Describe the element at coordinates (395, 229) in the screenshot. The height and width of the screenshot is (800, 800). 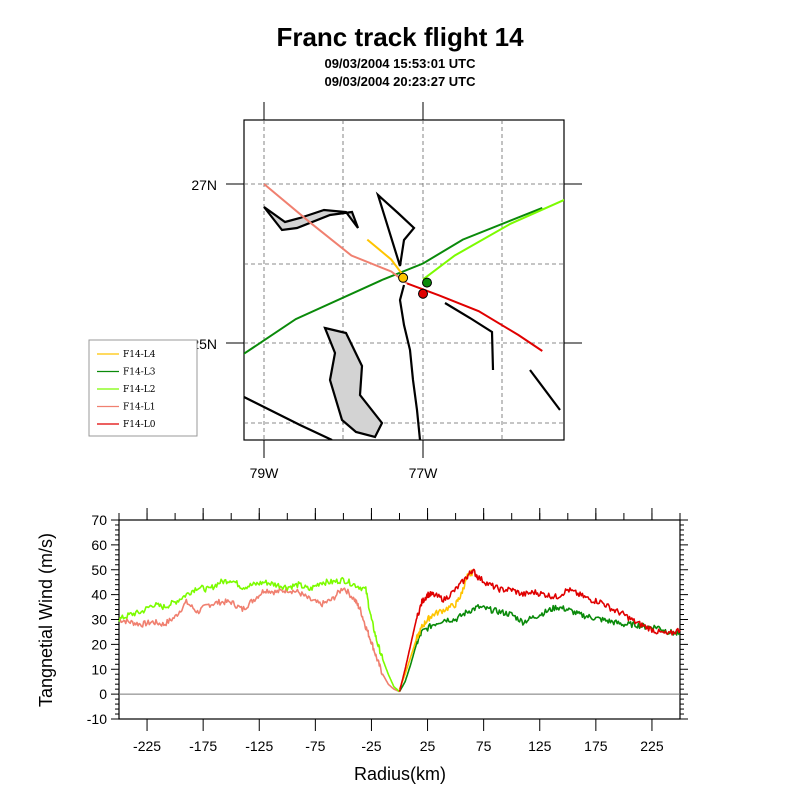
I see `island-east-spit` at that location.